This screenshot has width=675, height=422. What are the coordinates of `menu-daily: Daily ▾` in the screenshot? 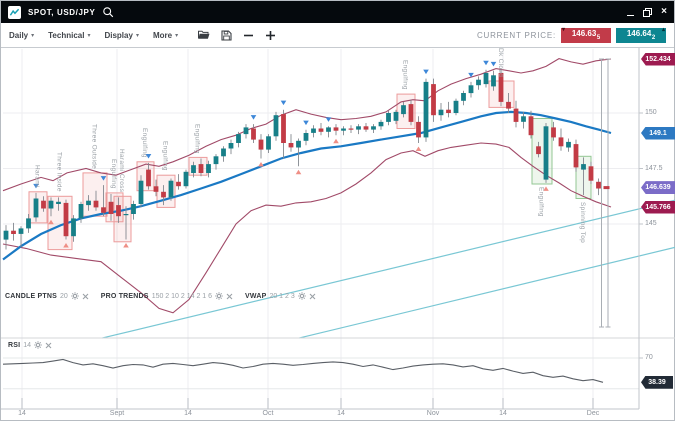 It's located at (22, 35).